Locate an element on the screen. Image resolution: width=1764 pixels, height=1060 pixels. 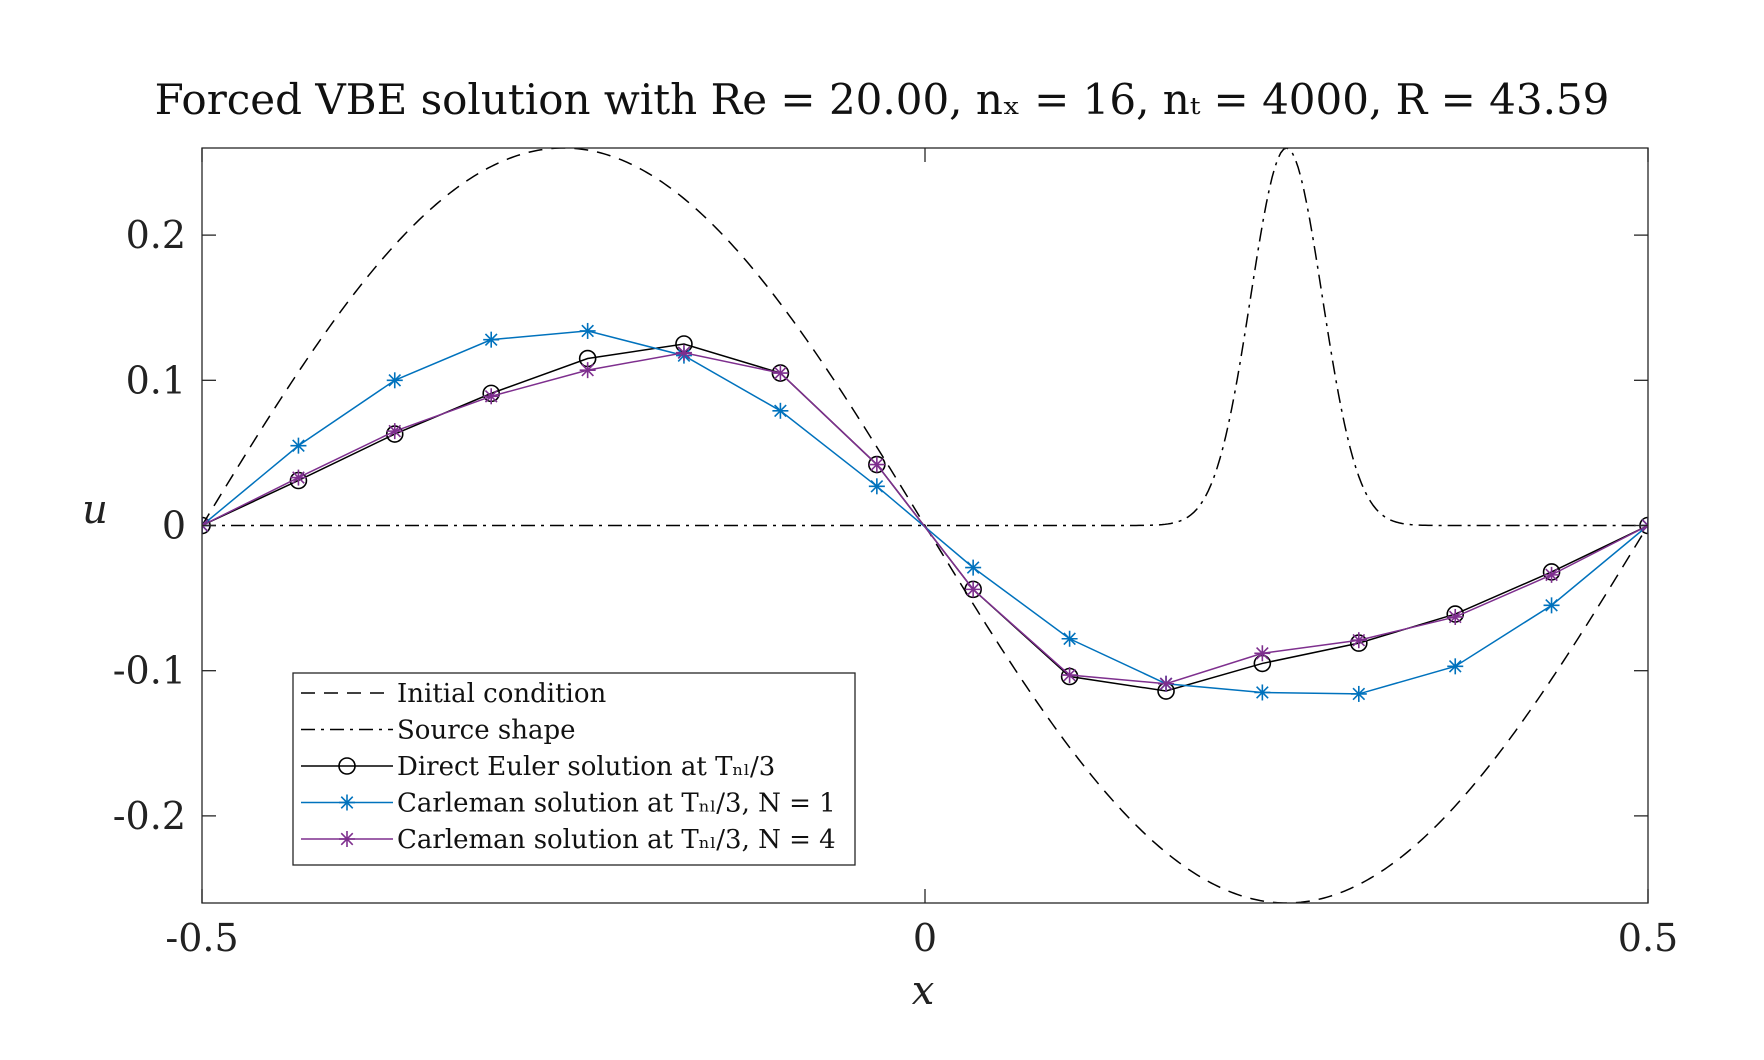
x-tick-label-3: 0.5 is located at coordinates (1648, 938).